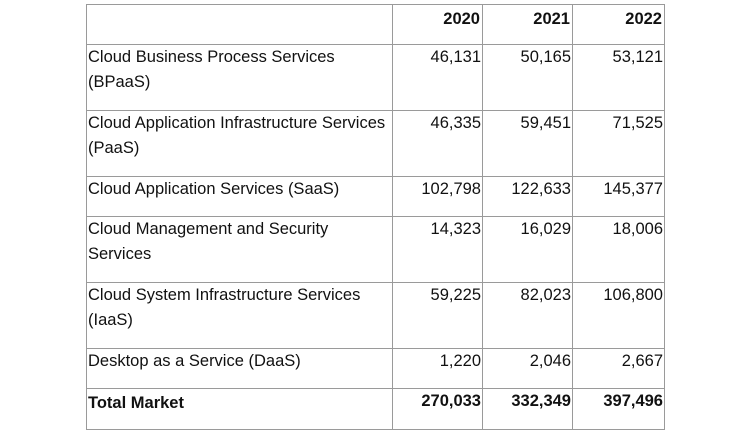  Describe the element at coordinates (618, 143) in the screenshot. I see `value-cell: 71,525` at that location.